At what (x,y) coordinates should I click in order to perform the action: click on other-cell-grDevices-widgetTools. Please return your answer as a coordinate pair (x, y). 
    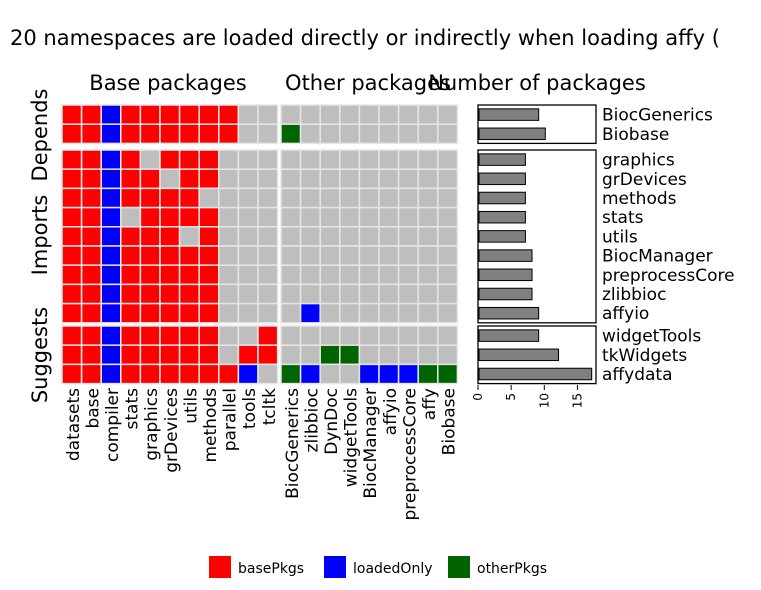
    Looking at the image, I should click on (350, 179).